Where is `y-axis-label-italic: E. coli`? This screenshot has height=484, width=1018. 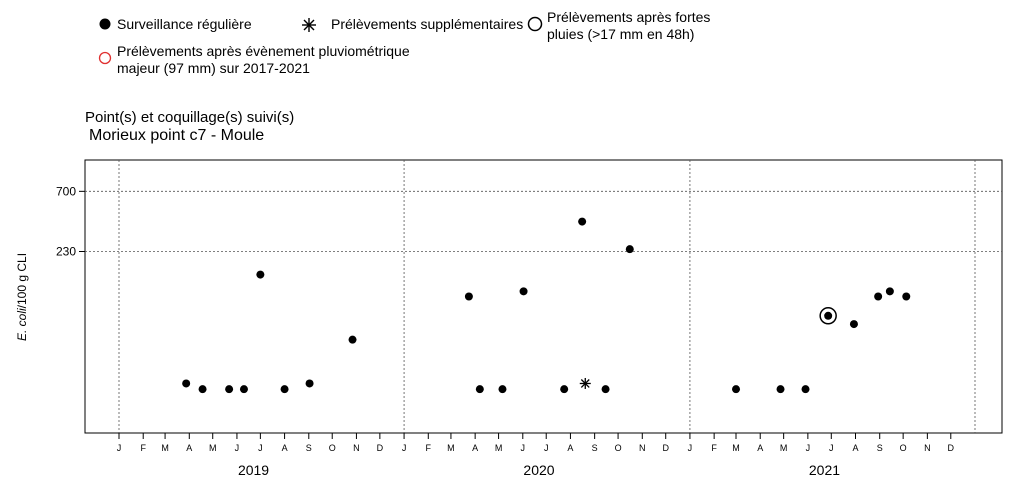
y-axis-label-italic: E. coli is located at coordinates (22, 324).